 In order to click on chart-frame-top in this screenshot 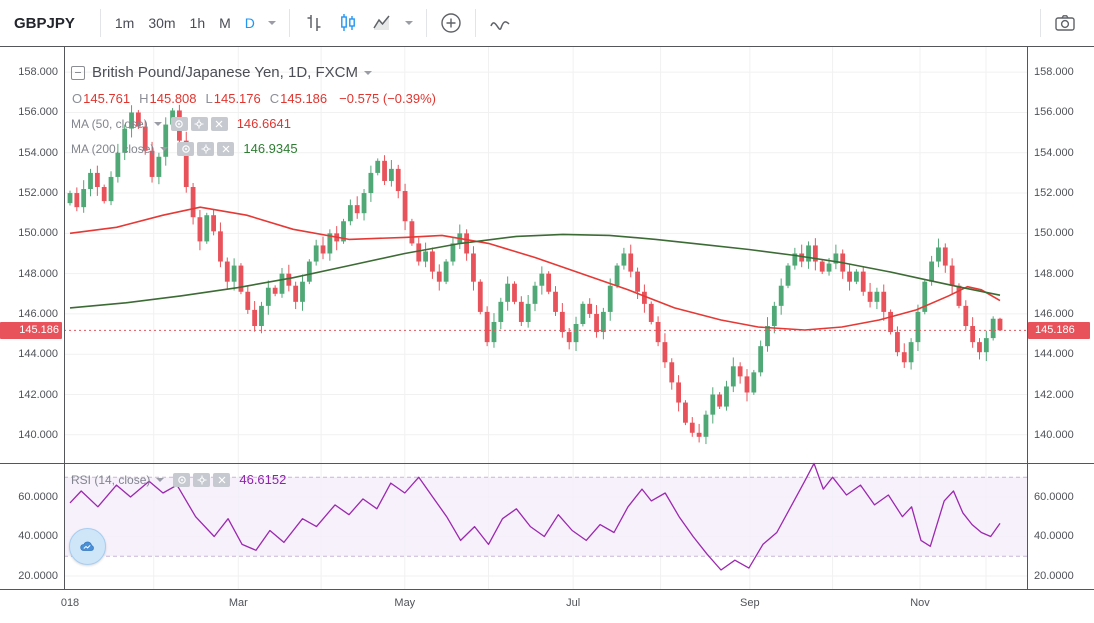, I will do `click(547, 46)`.